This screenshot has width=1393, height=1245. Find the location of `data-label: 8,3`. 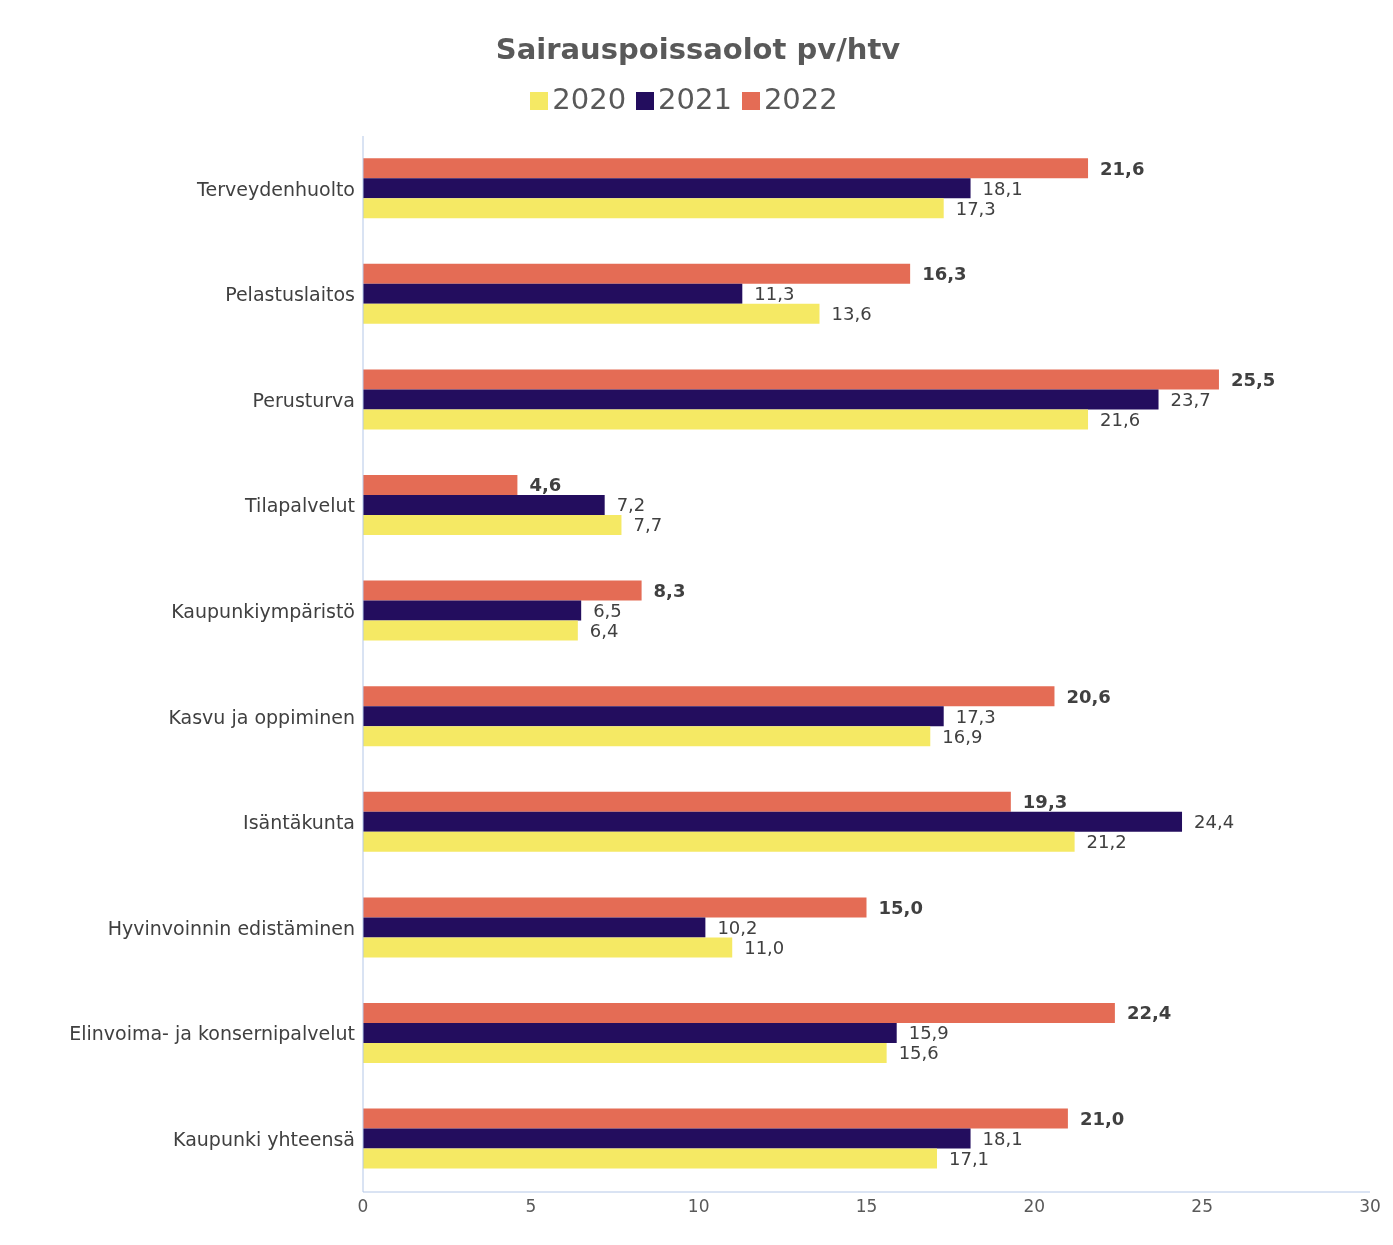

data-label: 8,3 is located at coordinates (669, 590).